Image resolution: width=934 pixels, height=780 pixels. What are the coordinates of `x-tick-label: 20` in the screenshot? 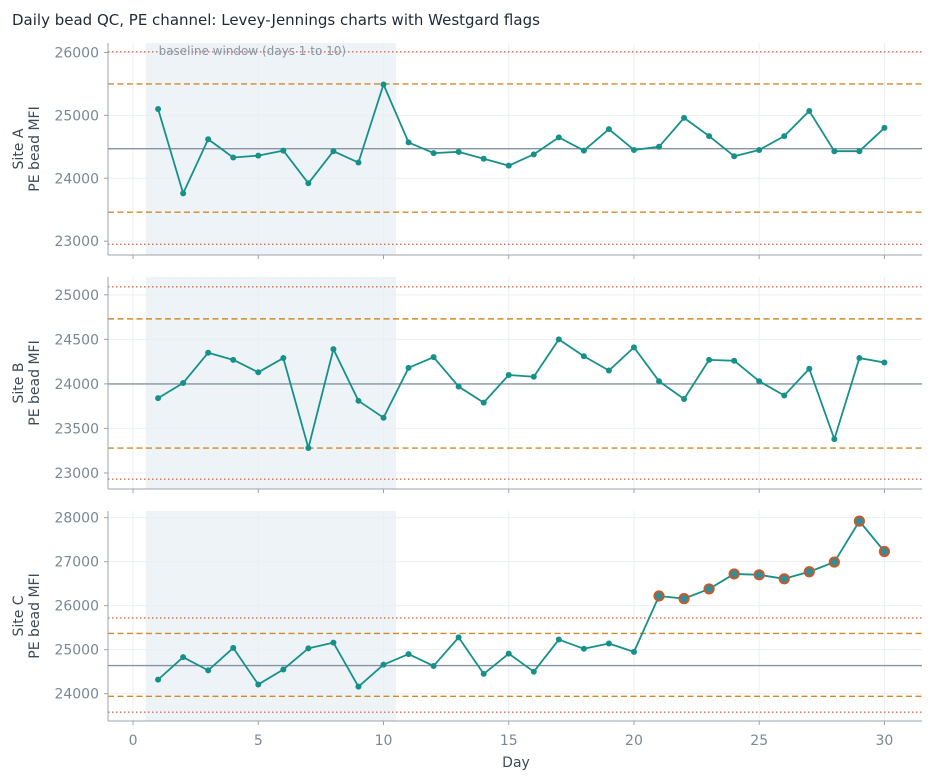 It's located at (634, 741).